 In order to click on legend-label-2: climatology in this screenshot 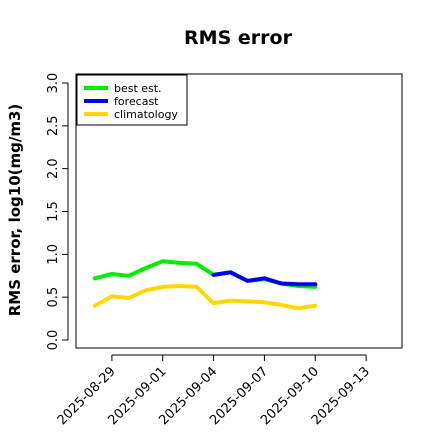, I will do `click(146, 114)`.